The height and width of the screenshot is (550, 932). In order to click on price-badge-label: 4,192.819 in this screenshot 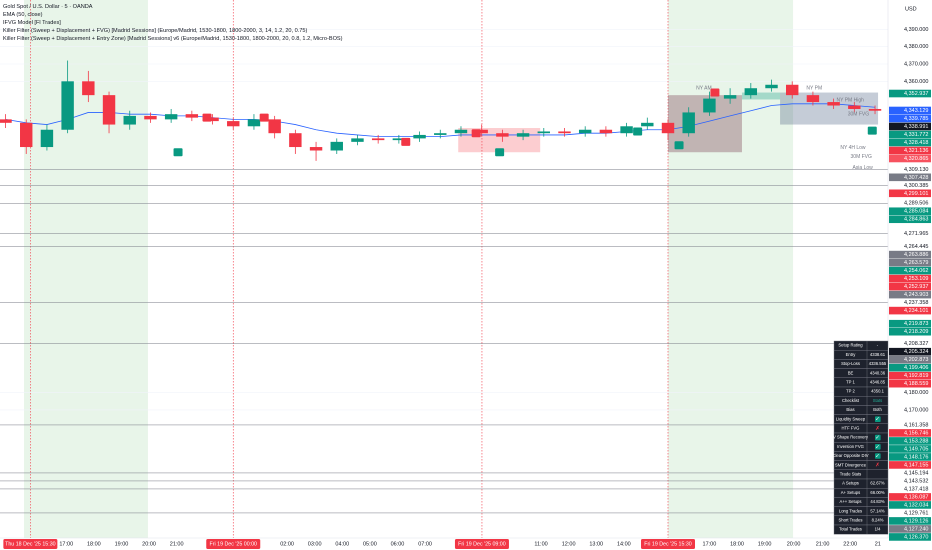, I will do `click(916, 376)`.